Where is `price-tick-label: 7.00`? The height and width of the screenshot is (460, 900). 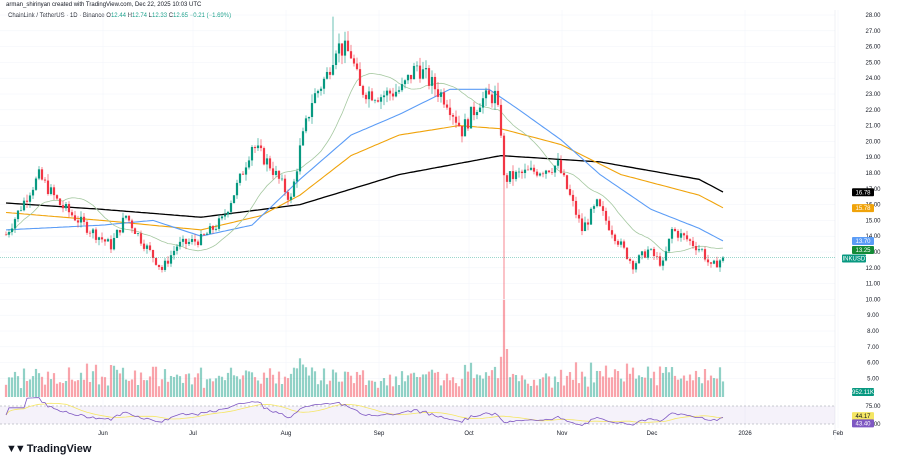
price-tick-label: 7.00 is located at coordinates (873, 348).